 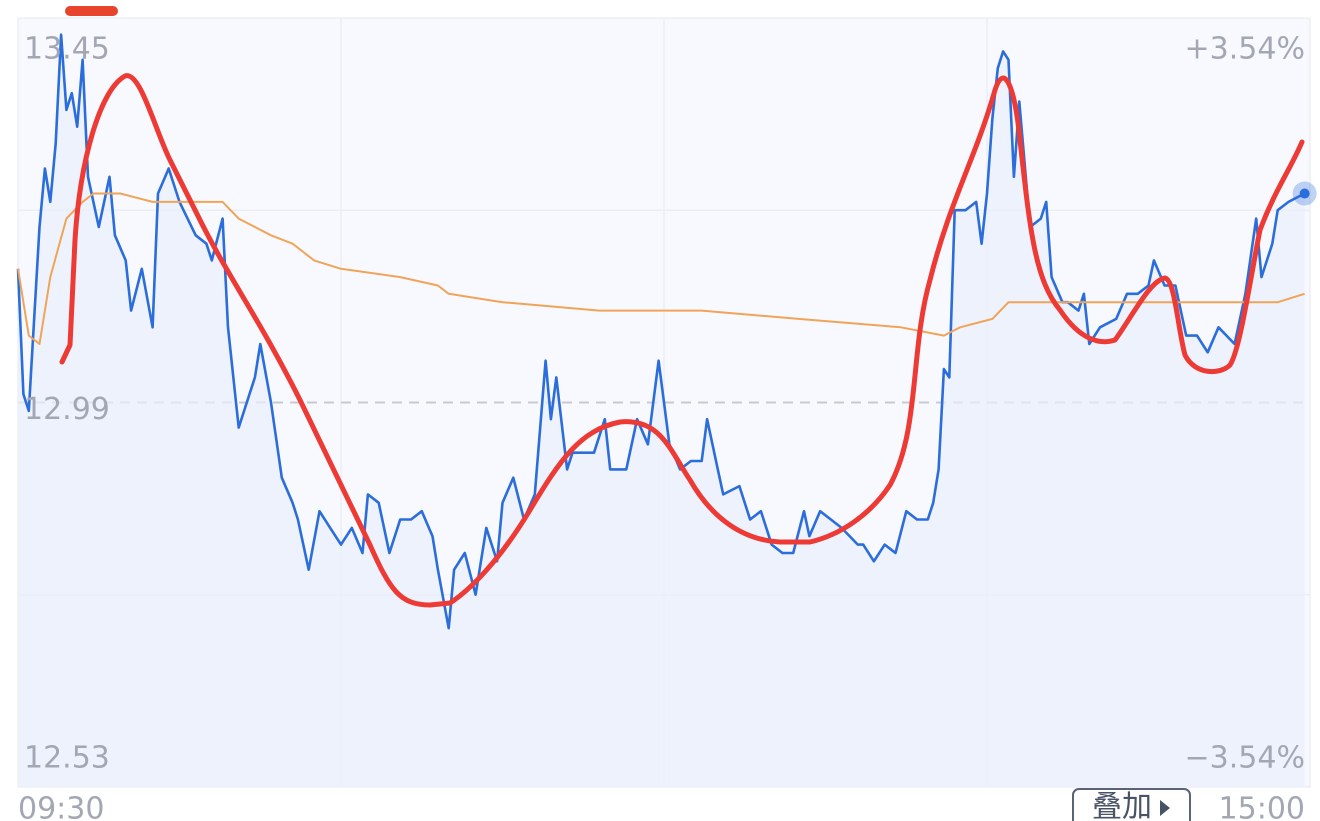 What do you see at coordinates (1262, 806) in the screenshot?
I see `x-tick-label: 15:00` at bounding box center [1262, 806].